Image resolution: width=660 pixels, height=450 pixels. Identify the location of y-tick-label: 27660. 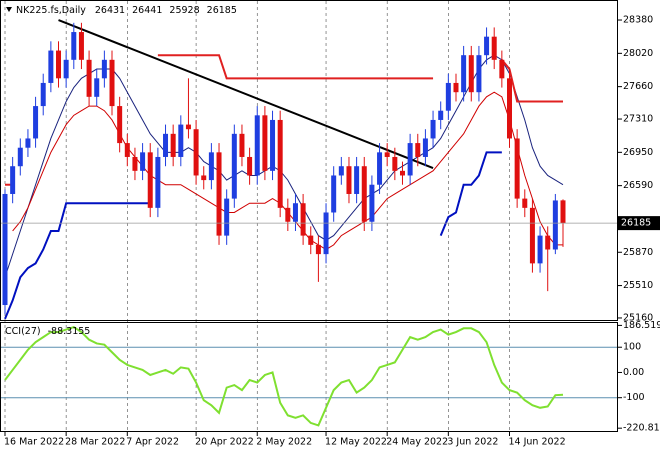
(638, 86).